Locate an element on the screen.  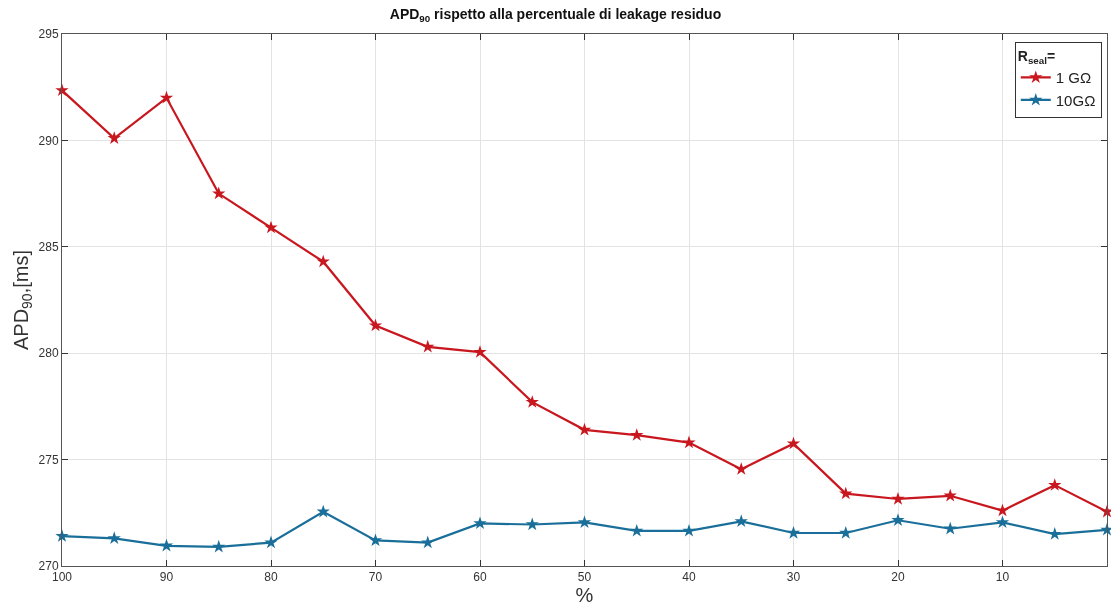
x-tick-label: 10 is located at coordinates (1002, 577).